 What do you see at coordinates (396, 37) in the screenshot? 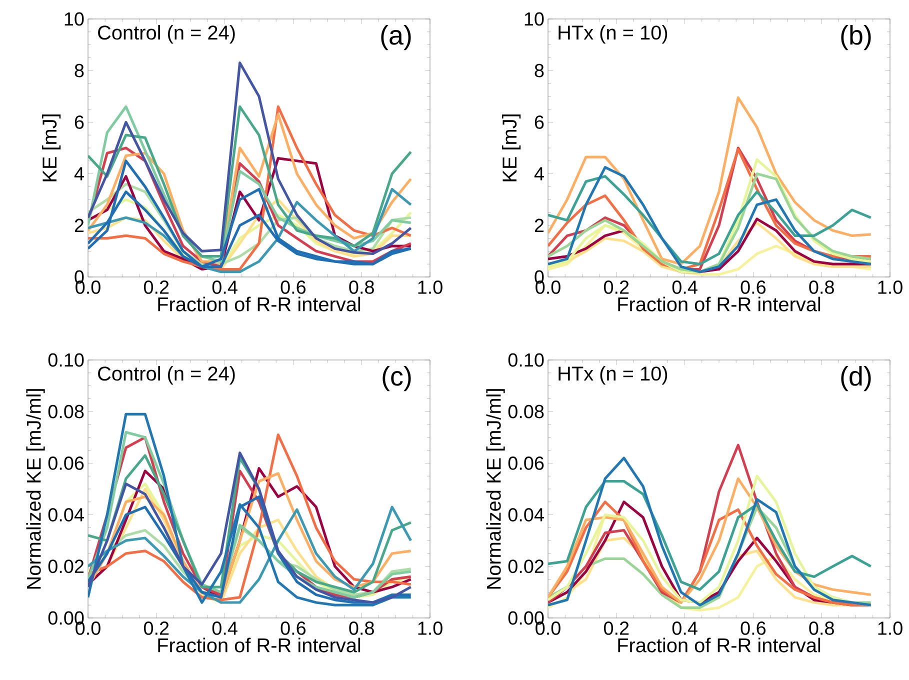
I see `annotation: (a)` at bounding box center [396, 37].